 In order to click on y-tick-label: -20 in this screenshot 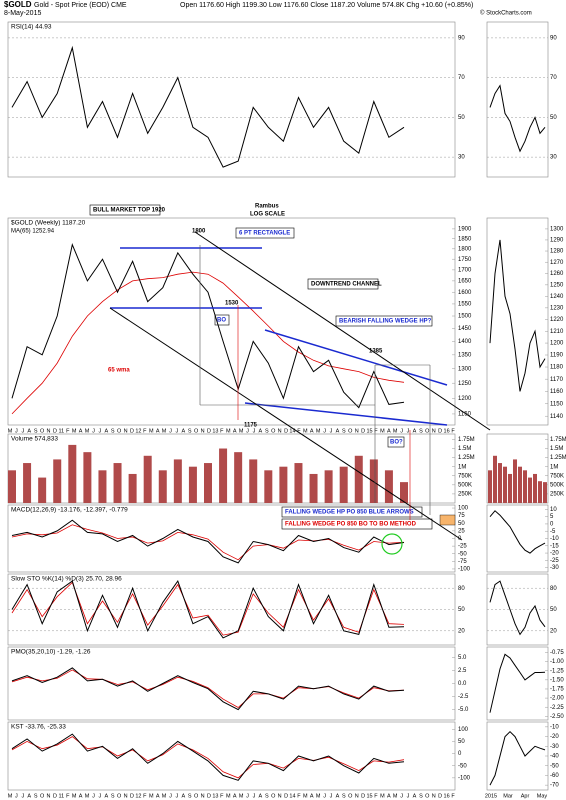, I will do `click(554, 737)`.